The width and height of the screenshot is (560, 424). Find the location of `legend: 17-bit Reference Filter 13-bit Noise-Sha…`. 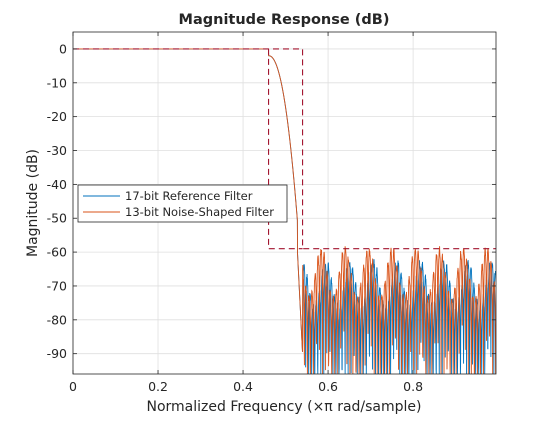

legend: 17-bit Reference Filter 13-bit Noise-Sha… is located at coordinates (182, 203).